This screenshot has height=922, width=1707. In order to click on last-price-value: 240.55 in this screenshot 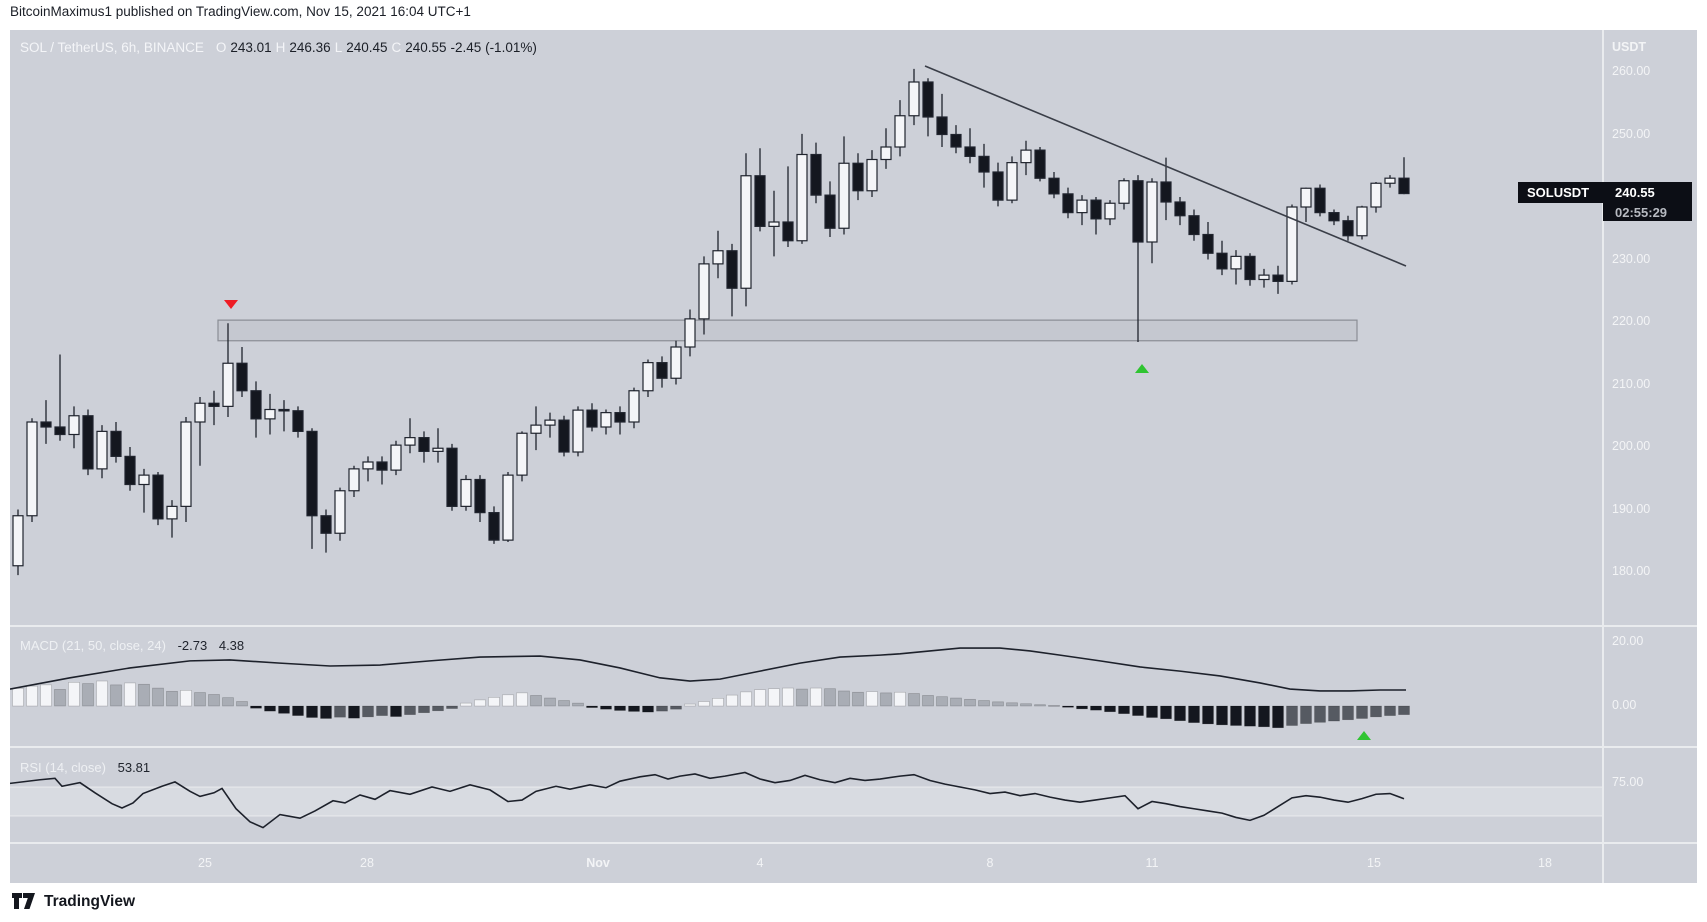, I will do `click(1647, 192)`.